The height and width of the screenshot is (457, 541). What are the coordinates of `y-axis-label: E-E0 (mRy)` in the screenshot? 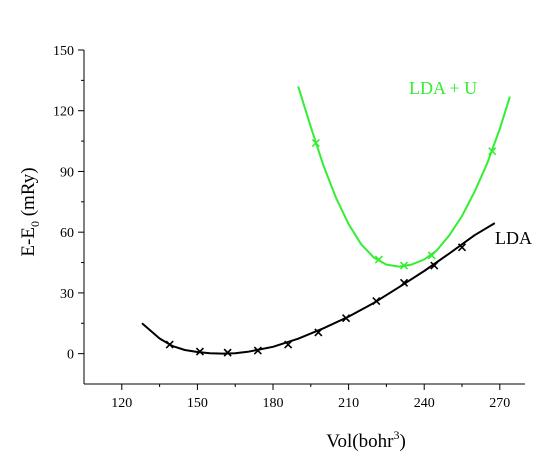 It's located at (30, 211).